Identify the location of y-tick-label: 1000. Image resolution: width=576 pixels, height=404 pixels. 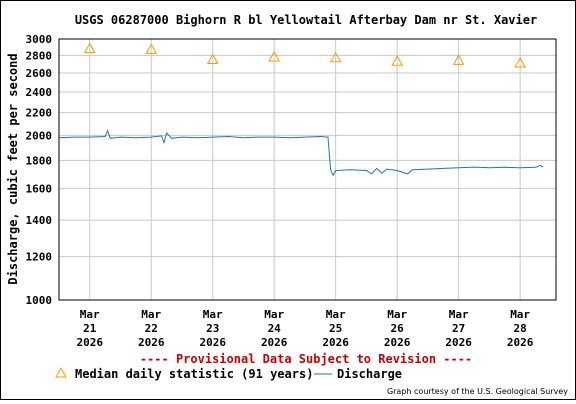
(39, 300).